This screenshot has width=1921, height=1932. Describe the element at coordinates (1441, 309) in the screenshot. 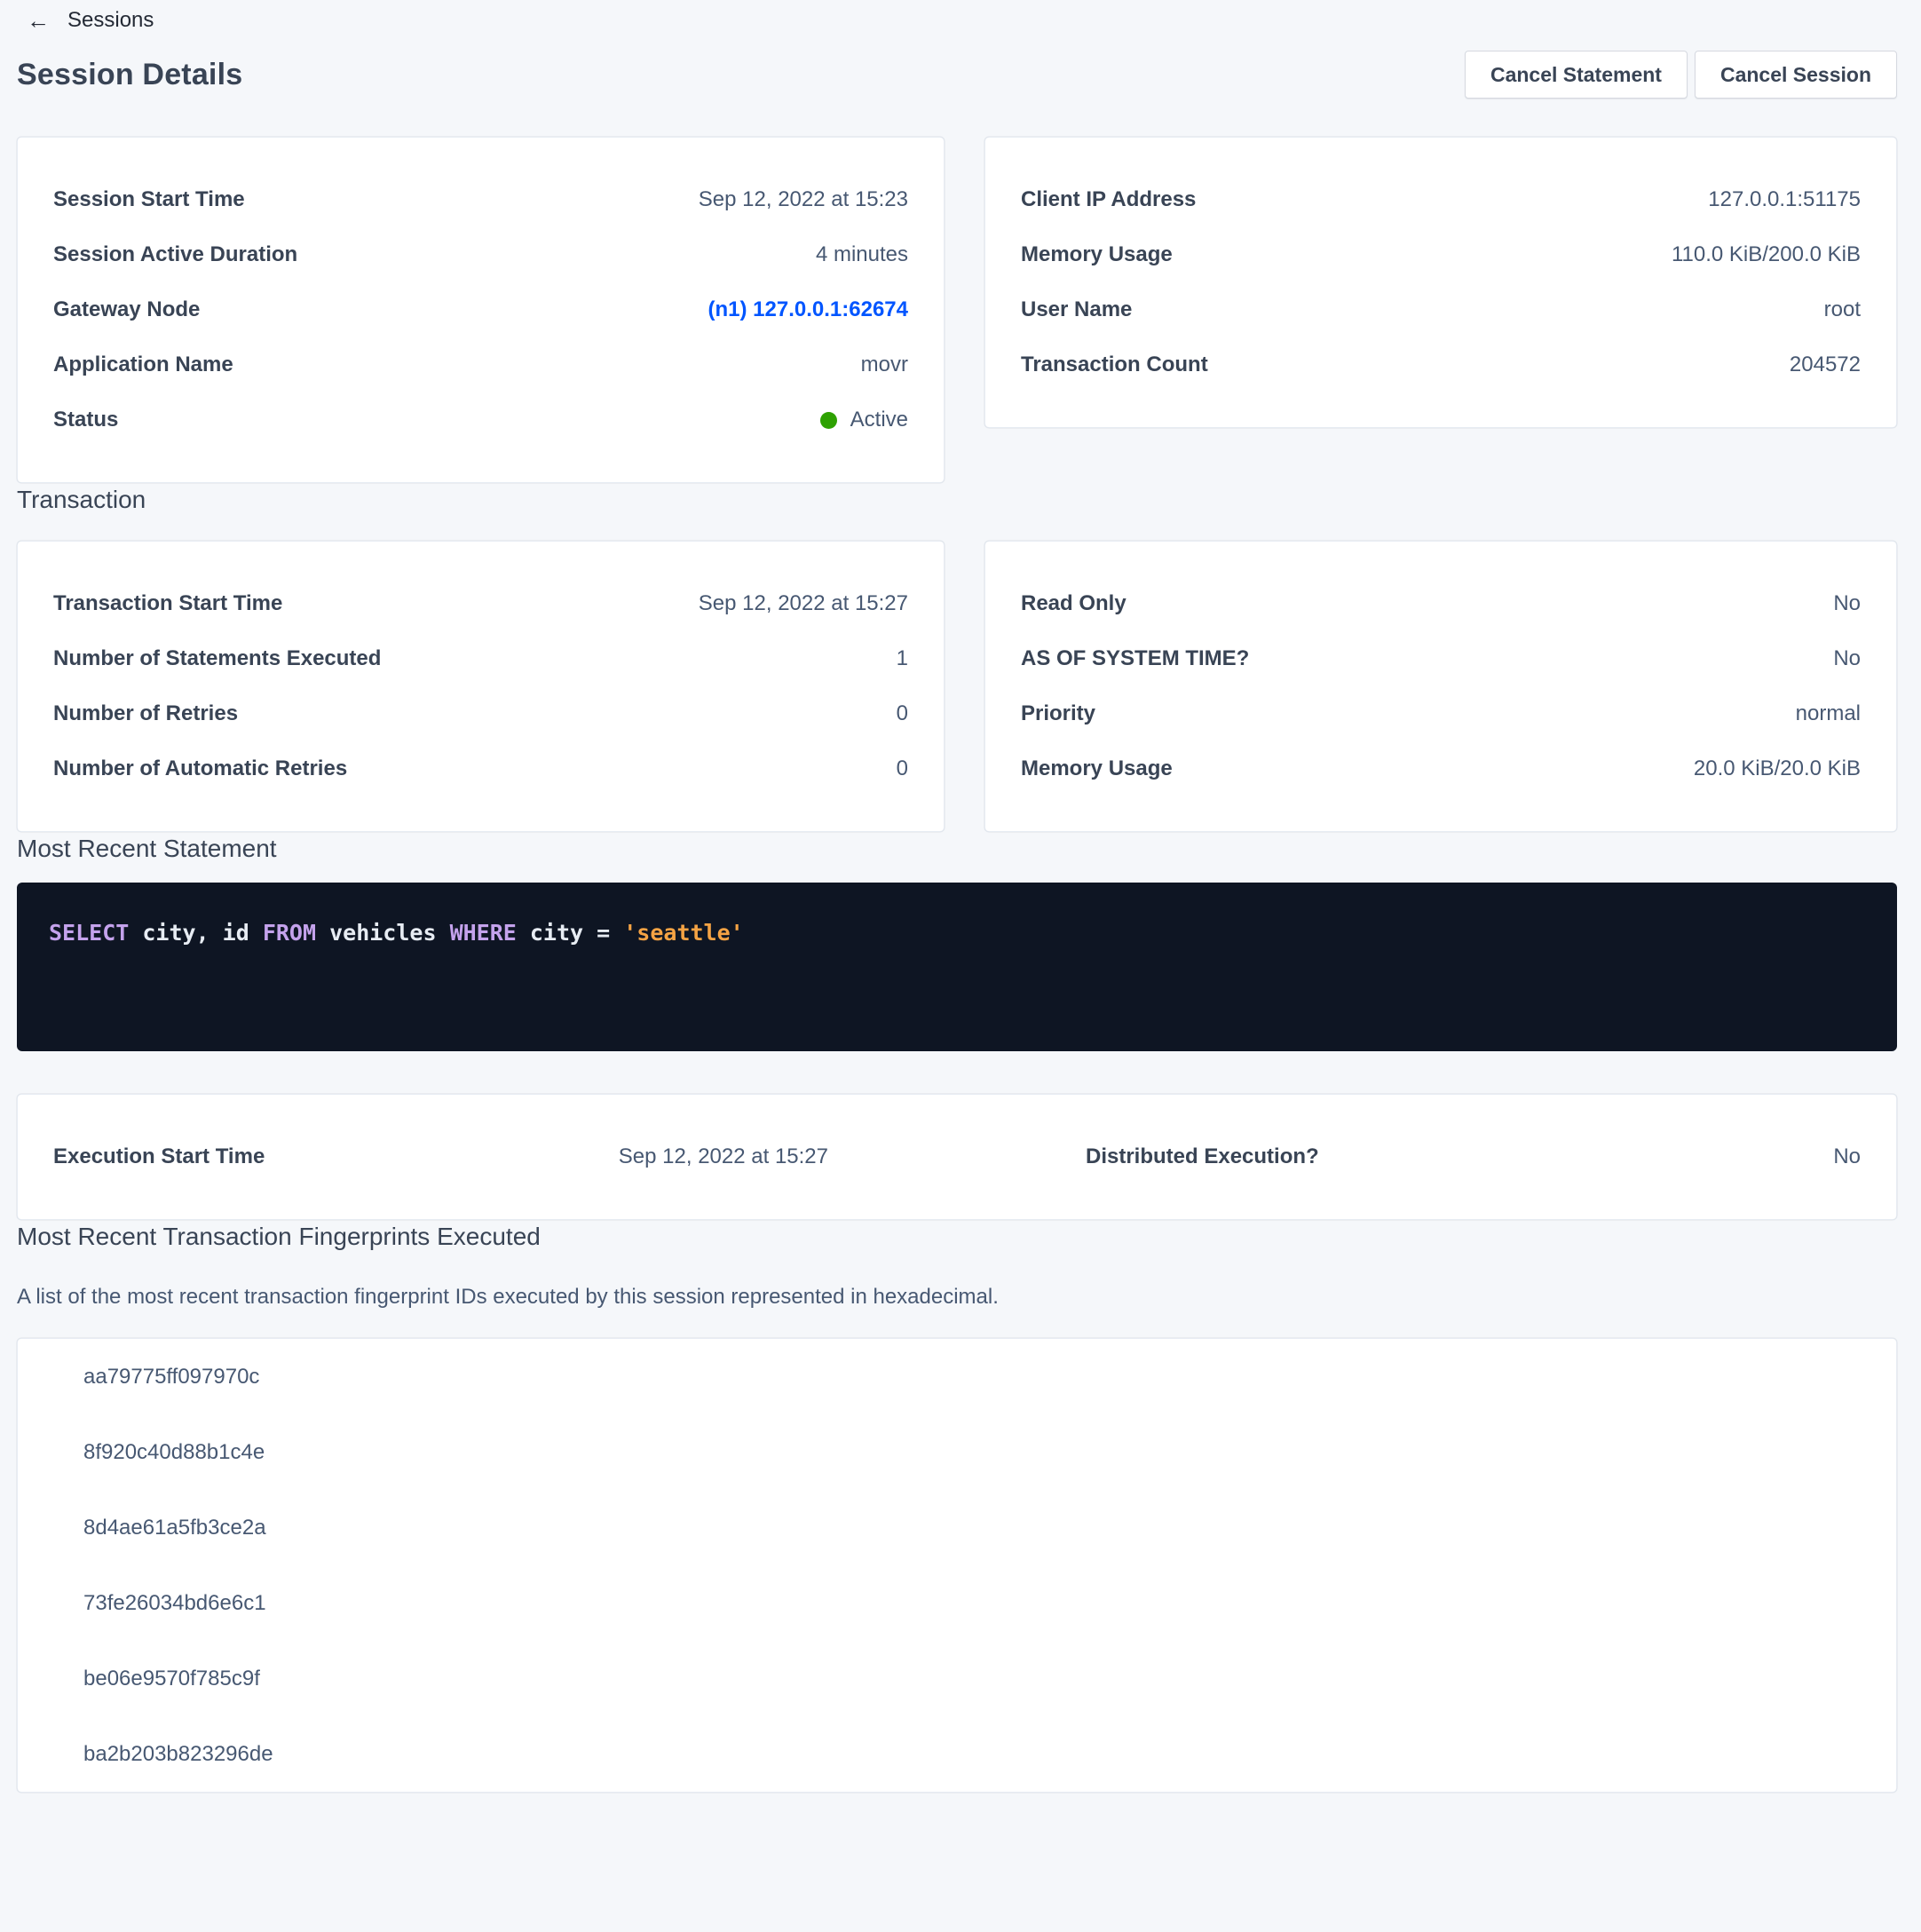

I see `user-name-row: User Name root` at that location.